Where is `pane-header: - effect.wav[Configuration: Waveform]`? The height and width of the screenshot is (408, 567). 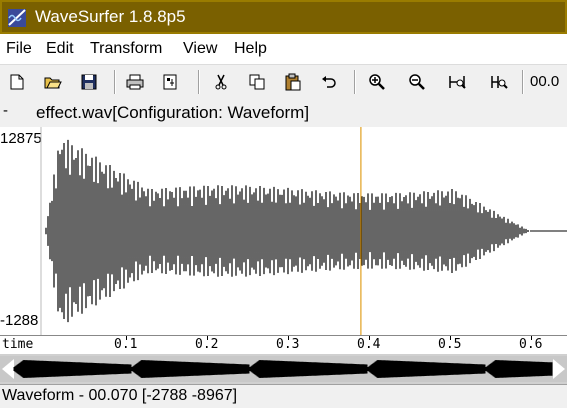
pane-header: - effect.wav[Configuration: Waveform] is located at coordinates (283, 113).